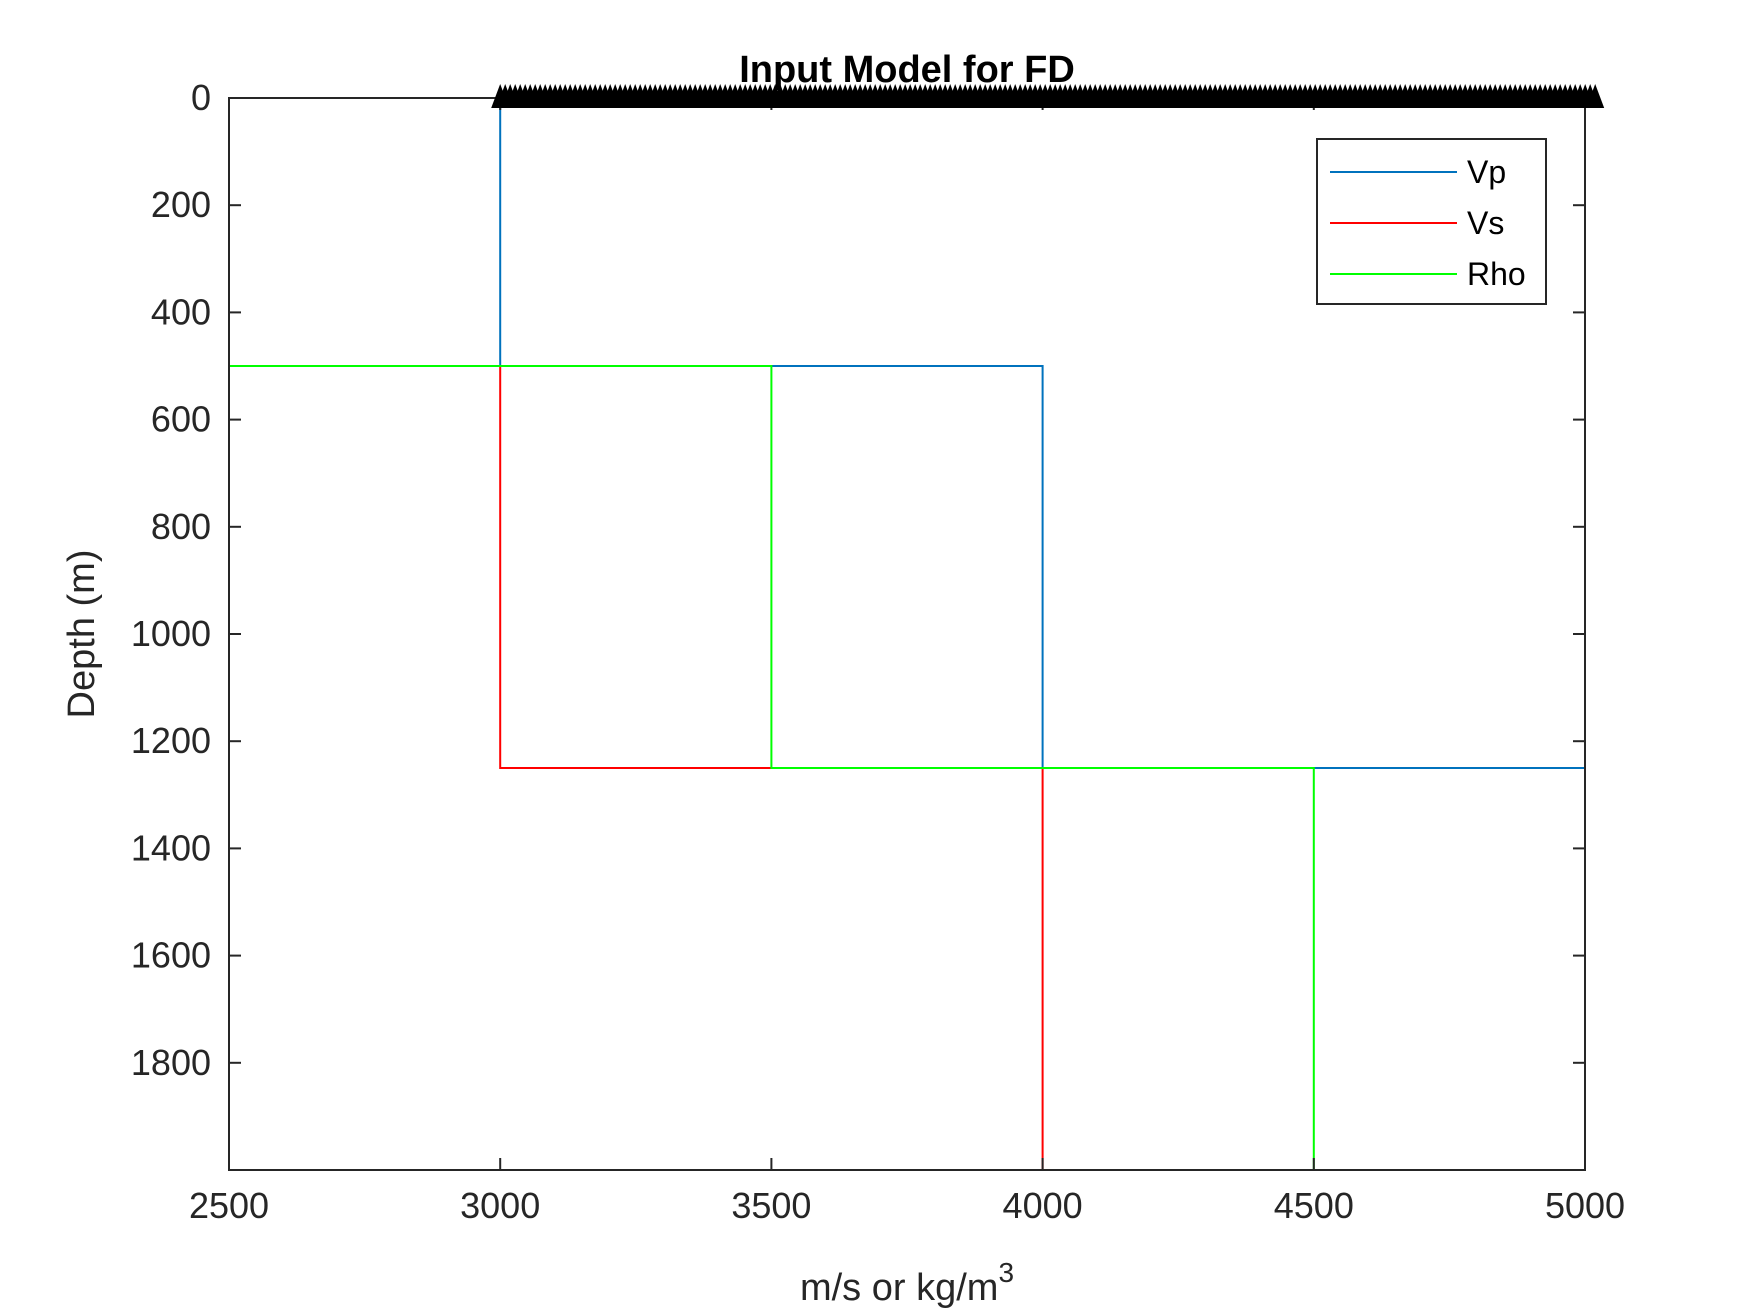 This screenshot has height=1313, width=1750. I want to click on x-axis-label-text: m/s or kg/m, so click(899, 1288).